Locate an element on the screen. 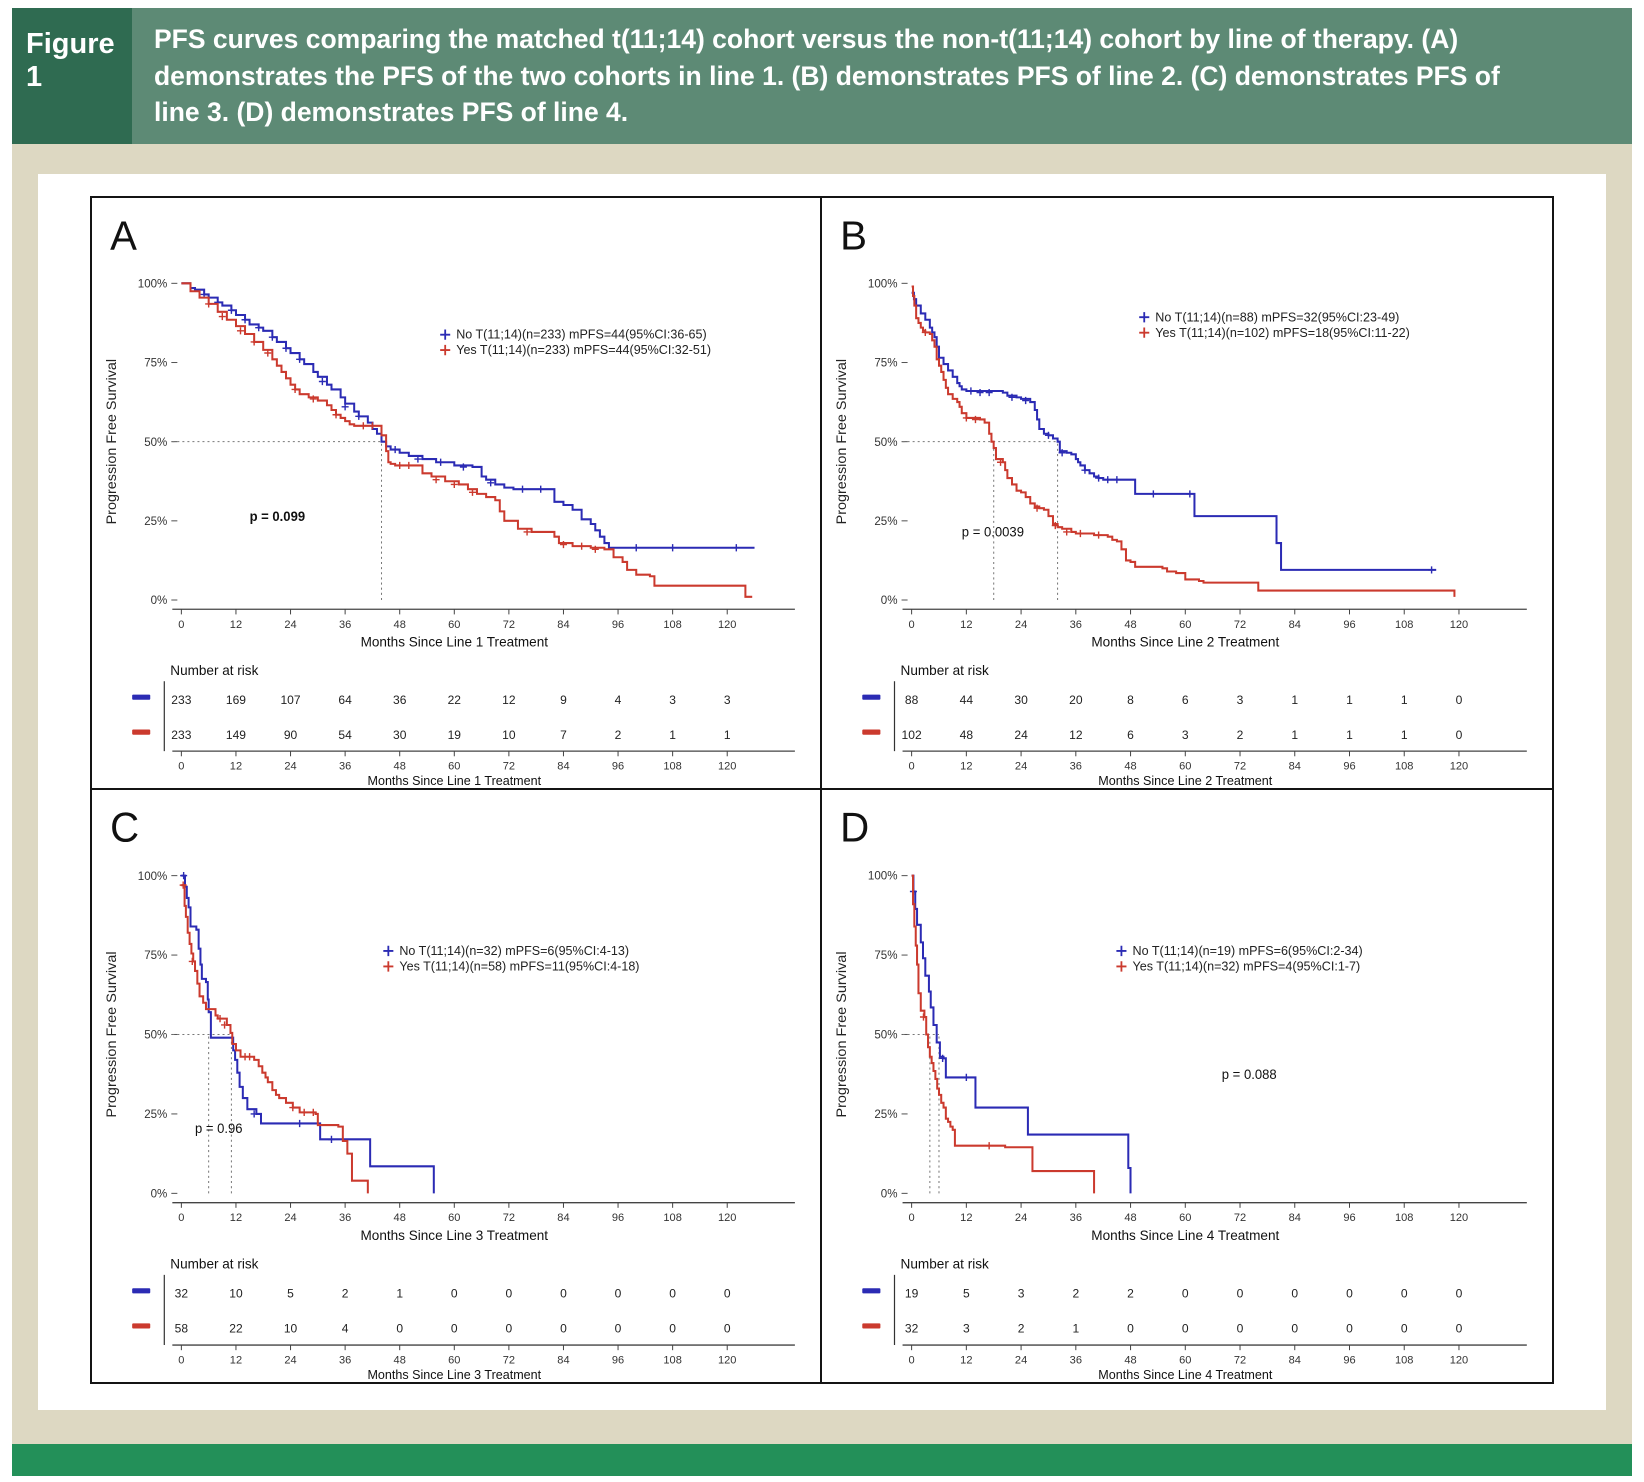 This screenshot has height=1482, width=1644. risk-value: 4 is located at coordinates (345, 1328).